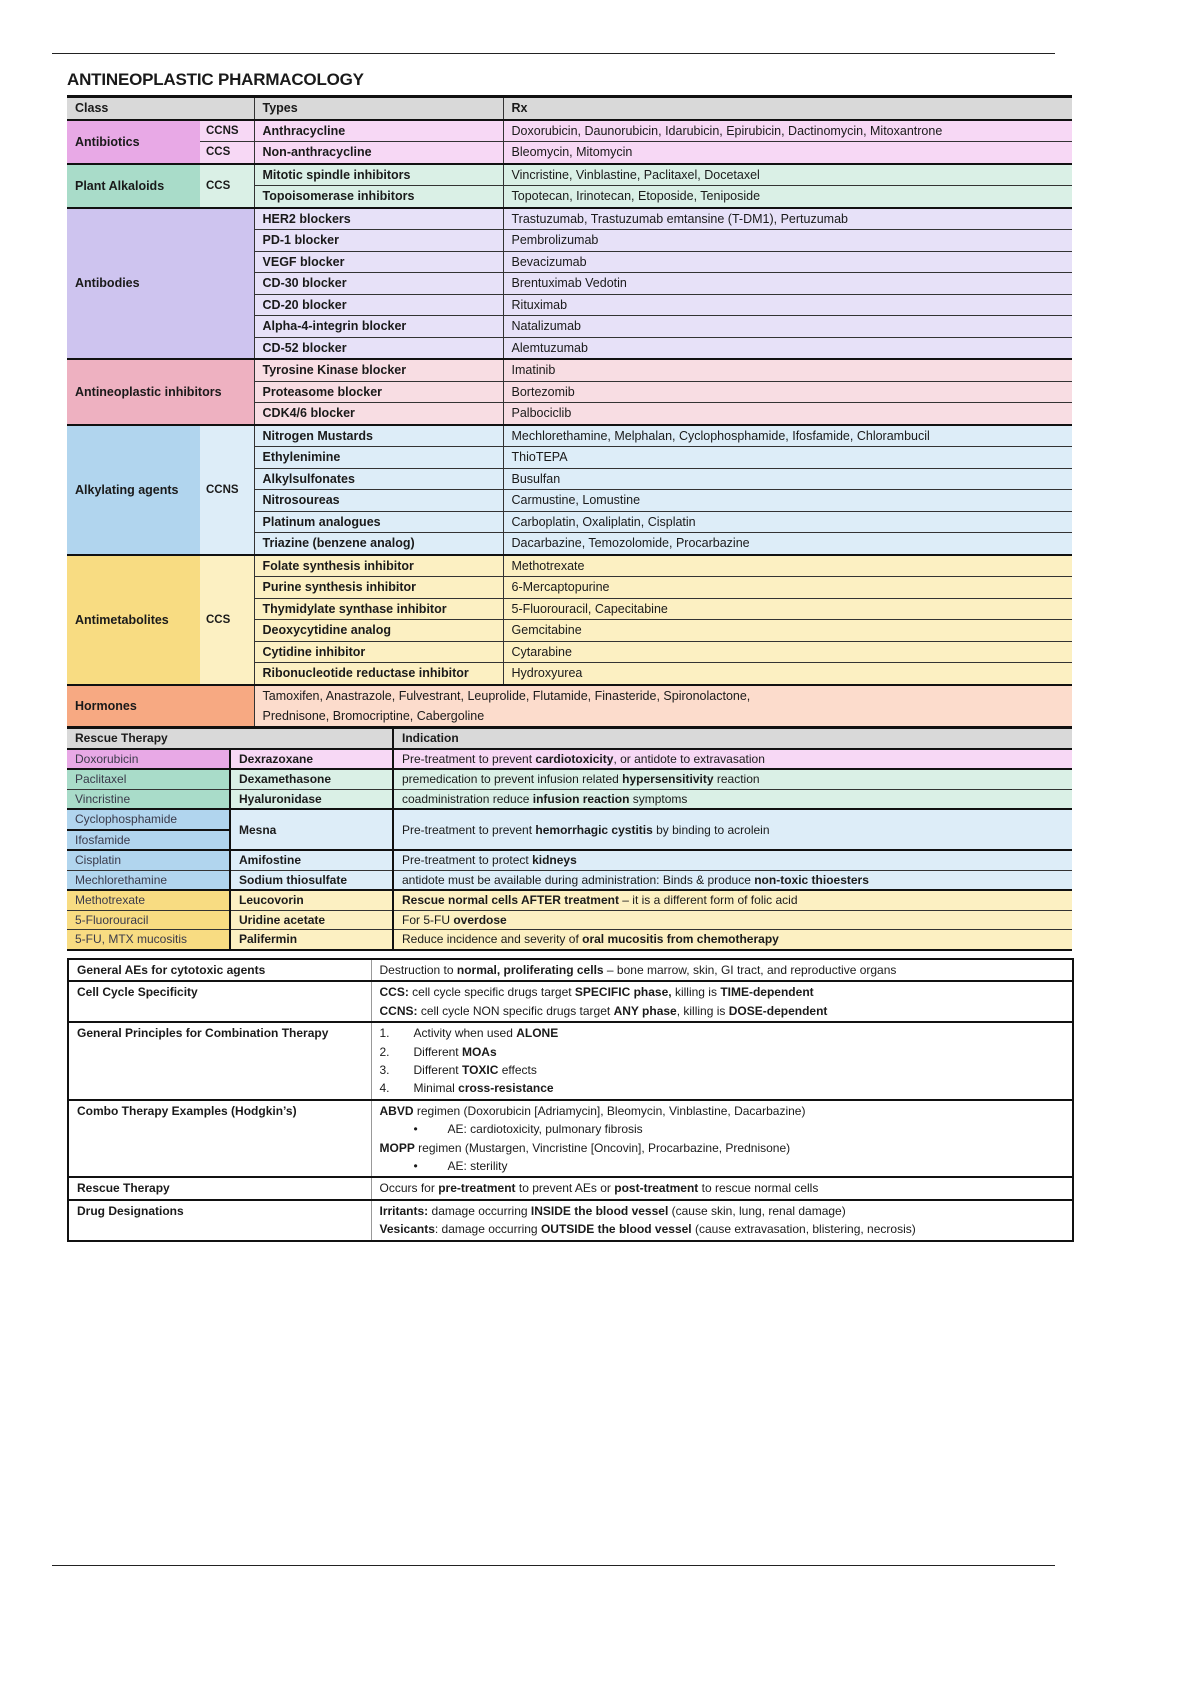 The width and height of the screenshot is (1200, 1700). I want to click on drug-cell: Paclitaxel, so click(148, 779).